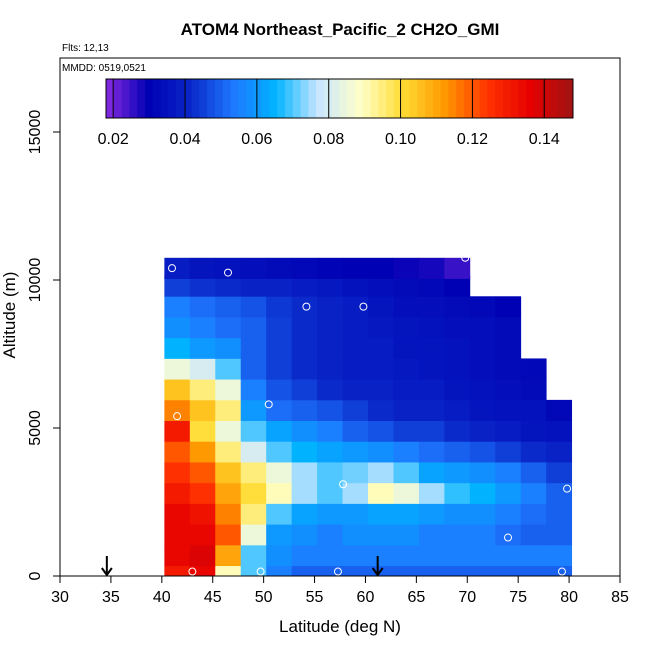 The image size is (650, 650). Describe the element at coordinates (340, 591) in the screenshot. I see `x-axis: 30 35 40 45 50 55 60 65 70 75 80 85` at that location.